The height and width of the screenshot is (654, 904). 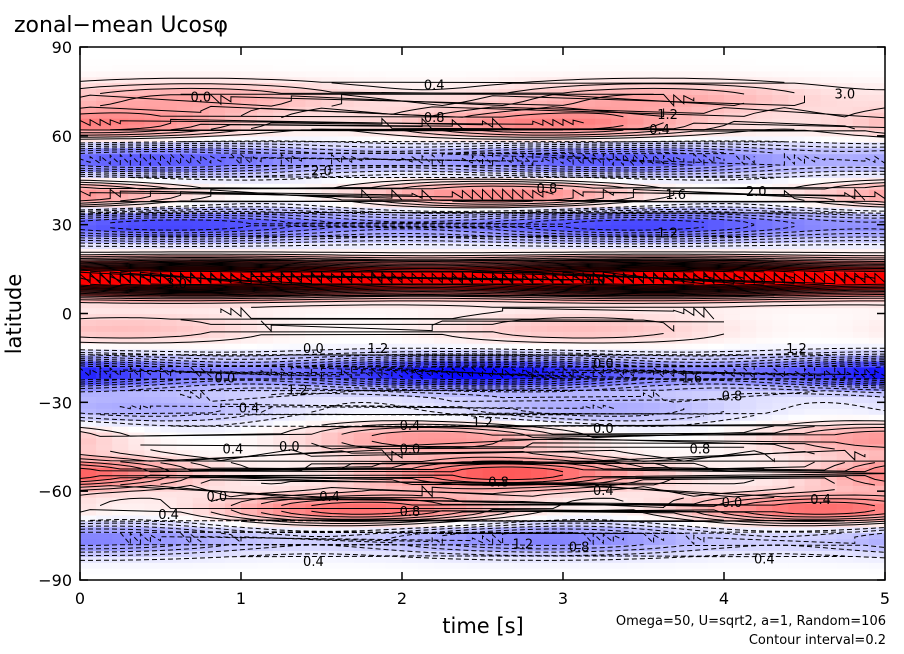 I want to click on contour-label: 0.4, so click(x=410, y=426).